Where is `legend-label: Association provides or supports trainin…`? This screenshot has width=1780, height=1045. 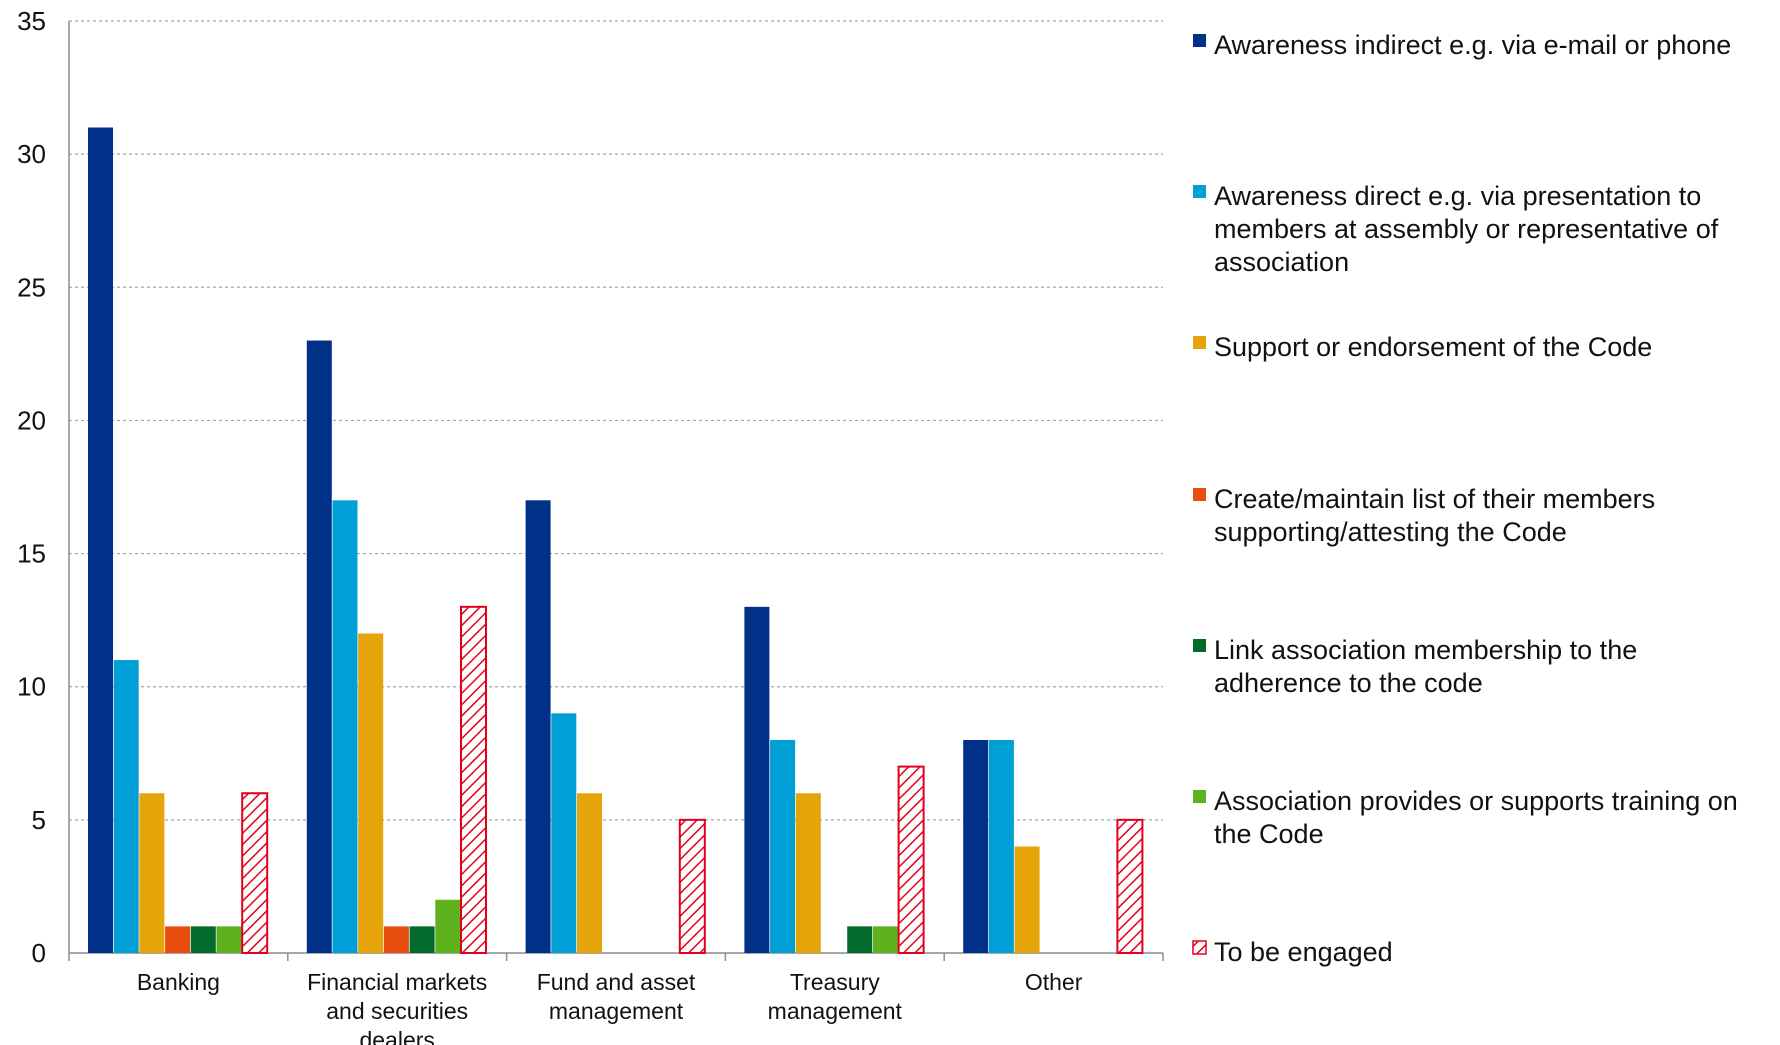 legend-label: Association provides or supports trainin… is located at coordinates (1476, 801).